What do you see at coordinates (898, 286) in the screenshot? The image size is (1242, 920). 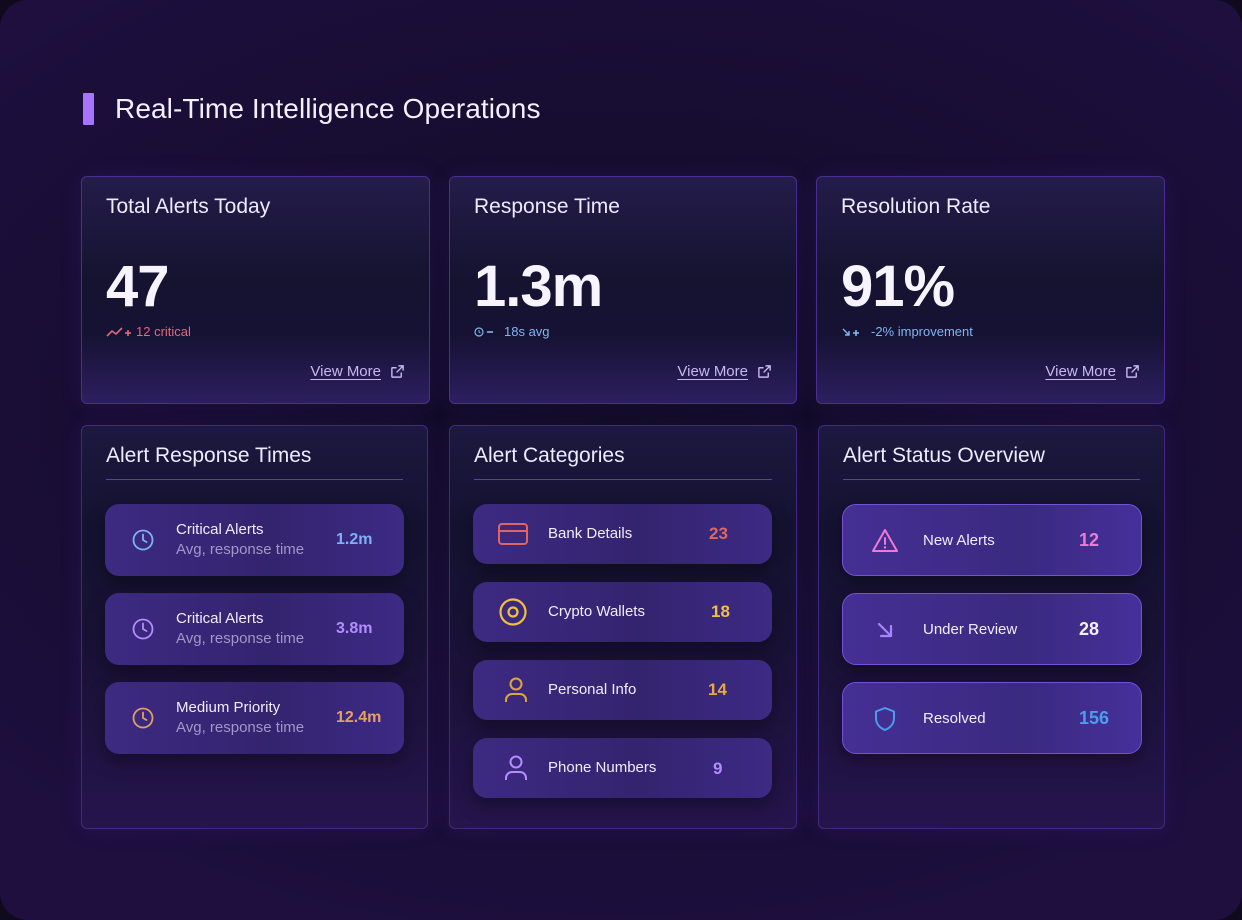 I see `metric-value: 91%` at bounding box center [898, 286].